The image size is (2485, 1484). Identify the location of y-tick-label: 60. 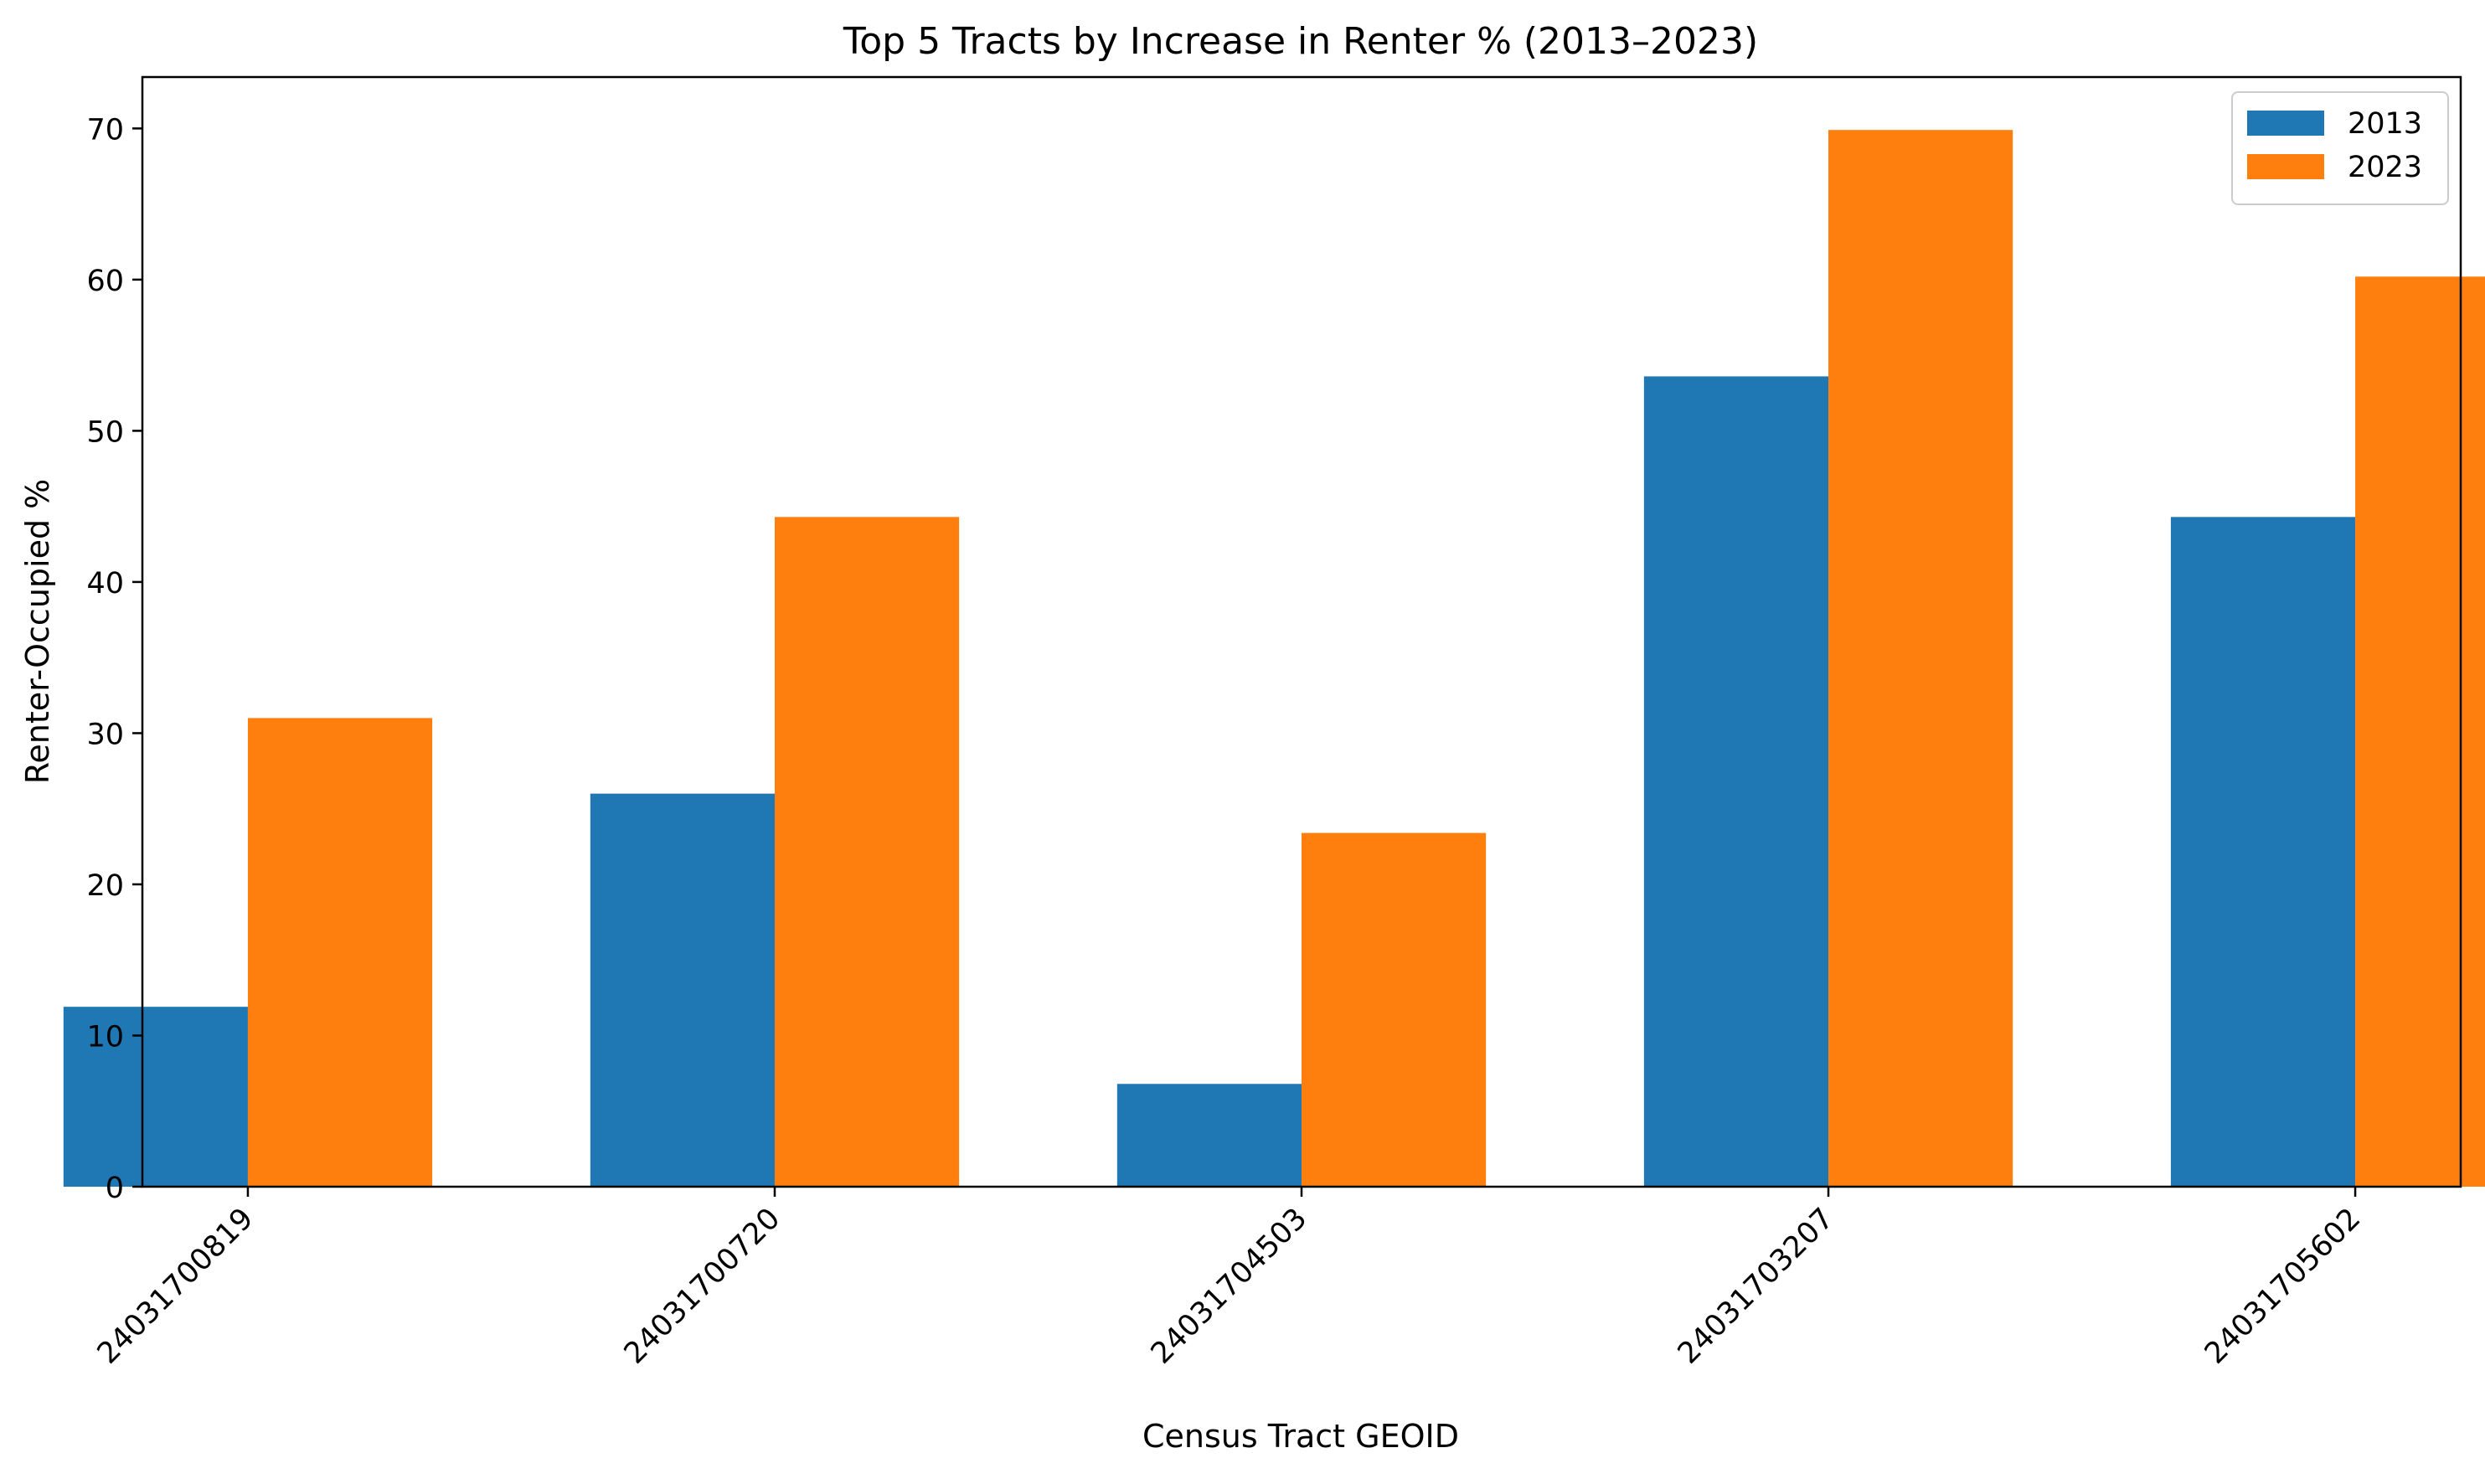
(105, 281).